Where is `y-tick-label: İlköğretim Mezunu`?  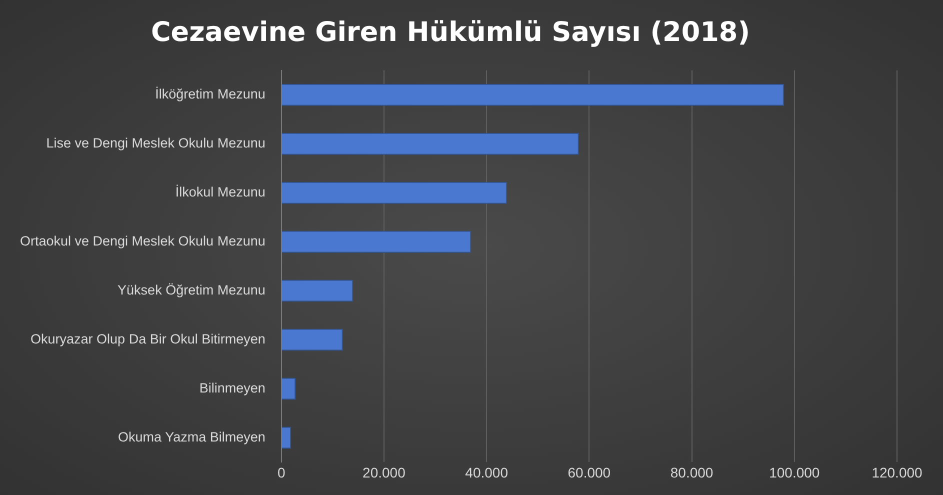
y-tick-label: İlköğretim Mezunu is located at coordinates (210, 94).